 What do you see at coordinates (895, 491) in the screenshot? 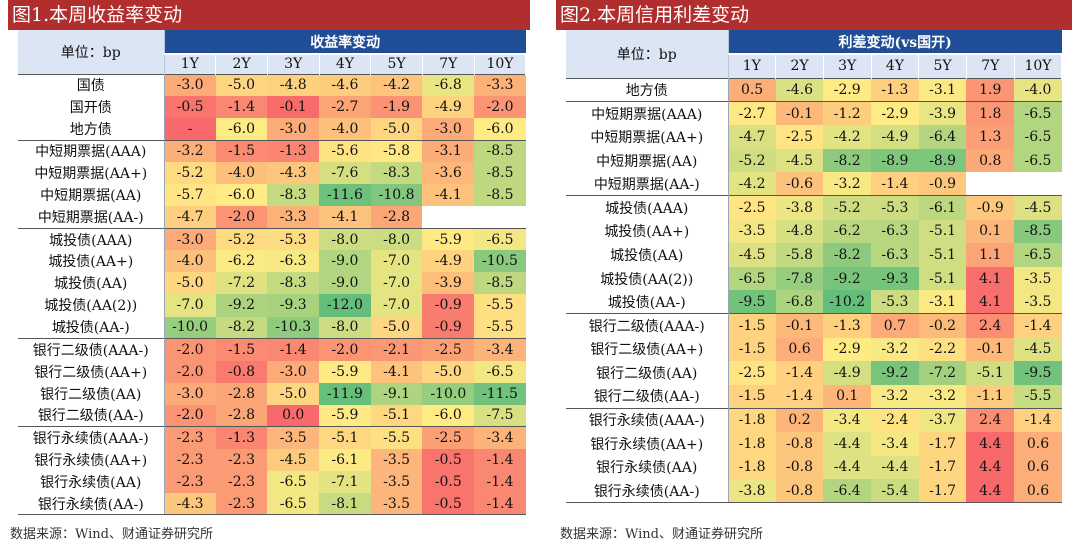
I see `value-cell: -5.4` at bounding box center [895, 491].